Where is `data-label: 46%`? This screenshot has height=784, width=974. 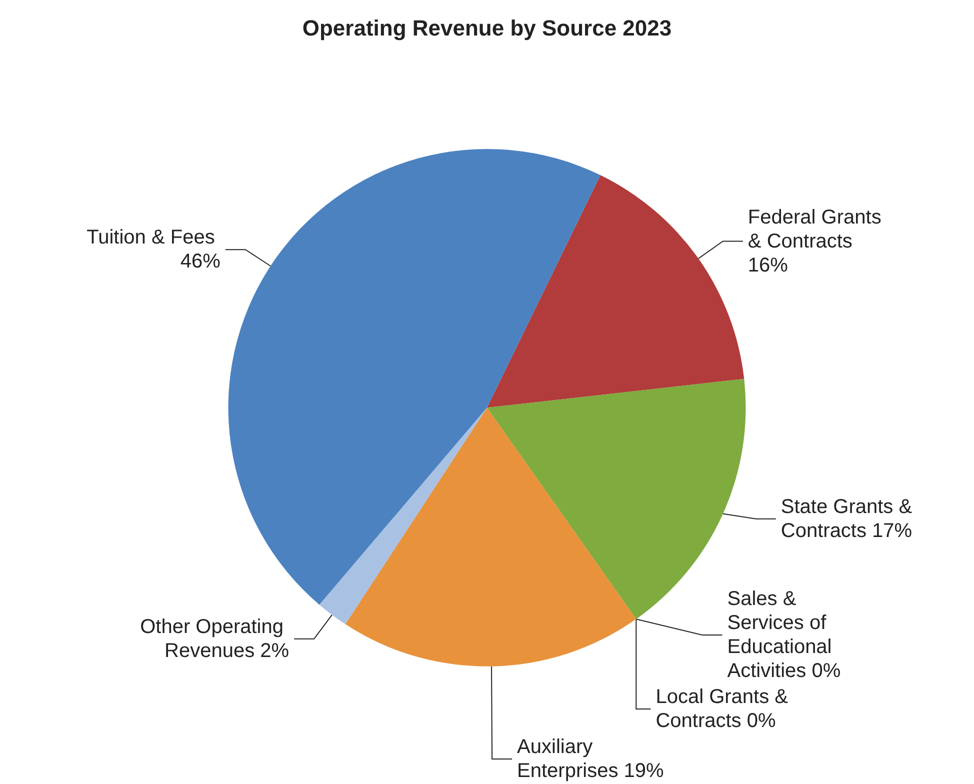 data-label: 46% is located at coordinates (200, 261).